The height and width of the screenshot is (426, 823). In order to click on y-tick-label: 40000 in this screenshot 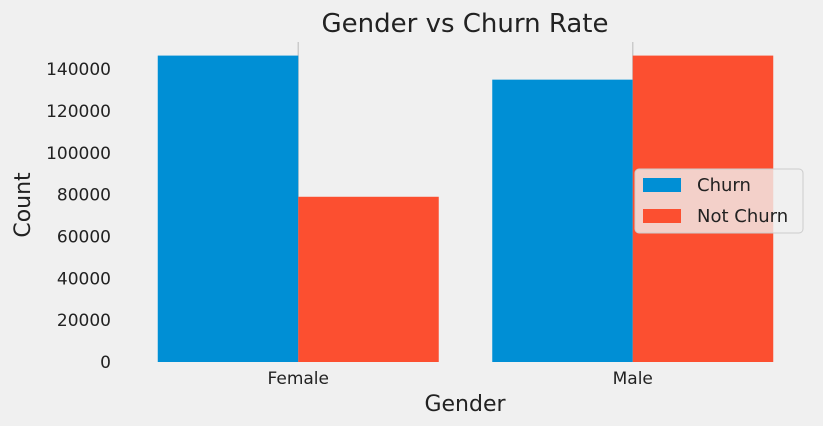, I will do `click(84, 279)`.